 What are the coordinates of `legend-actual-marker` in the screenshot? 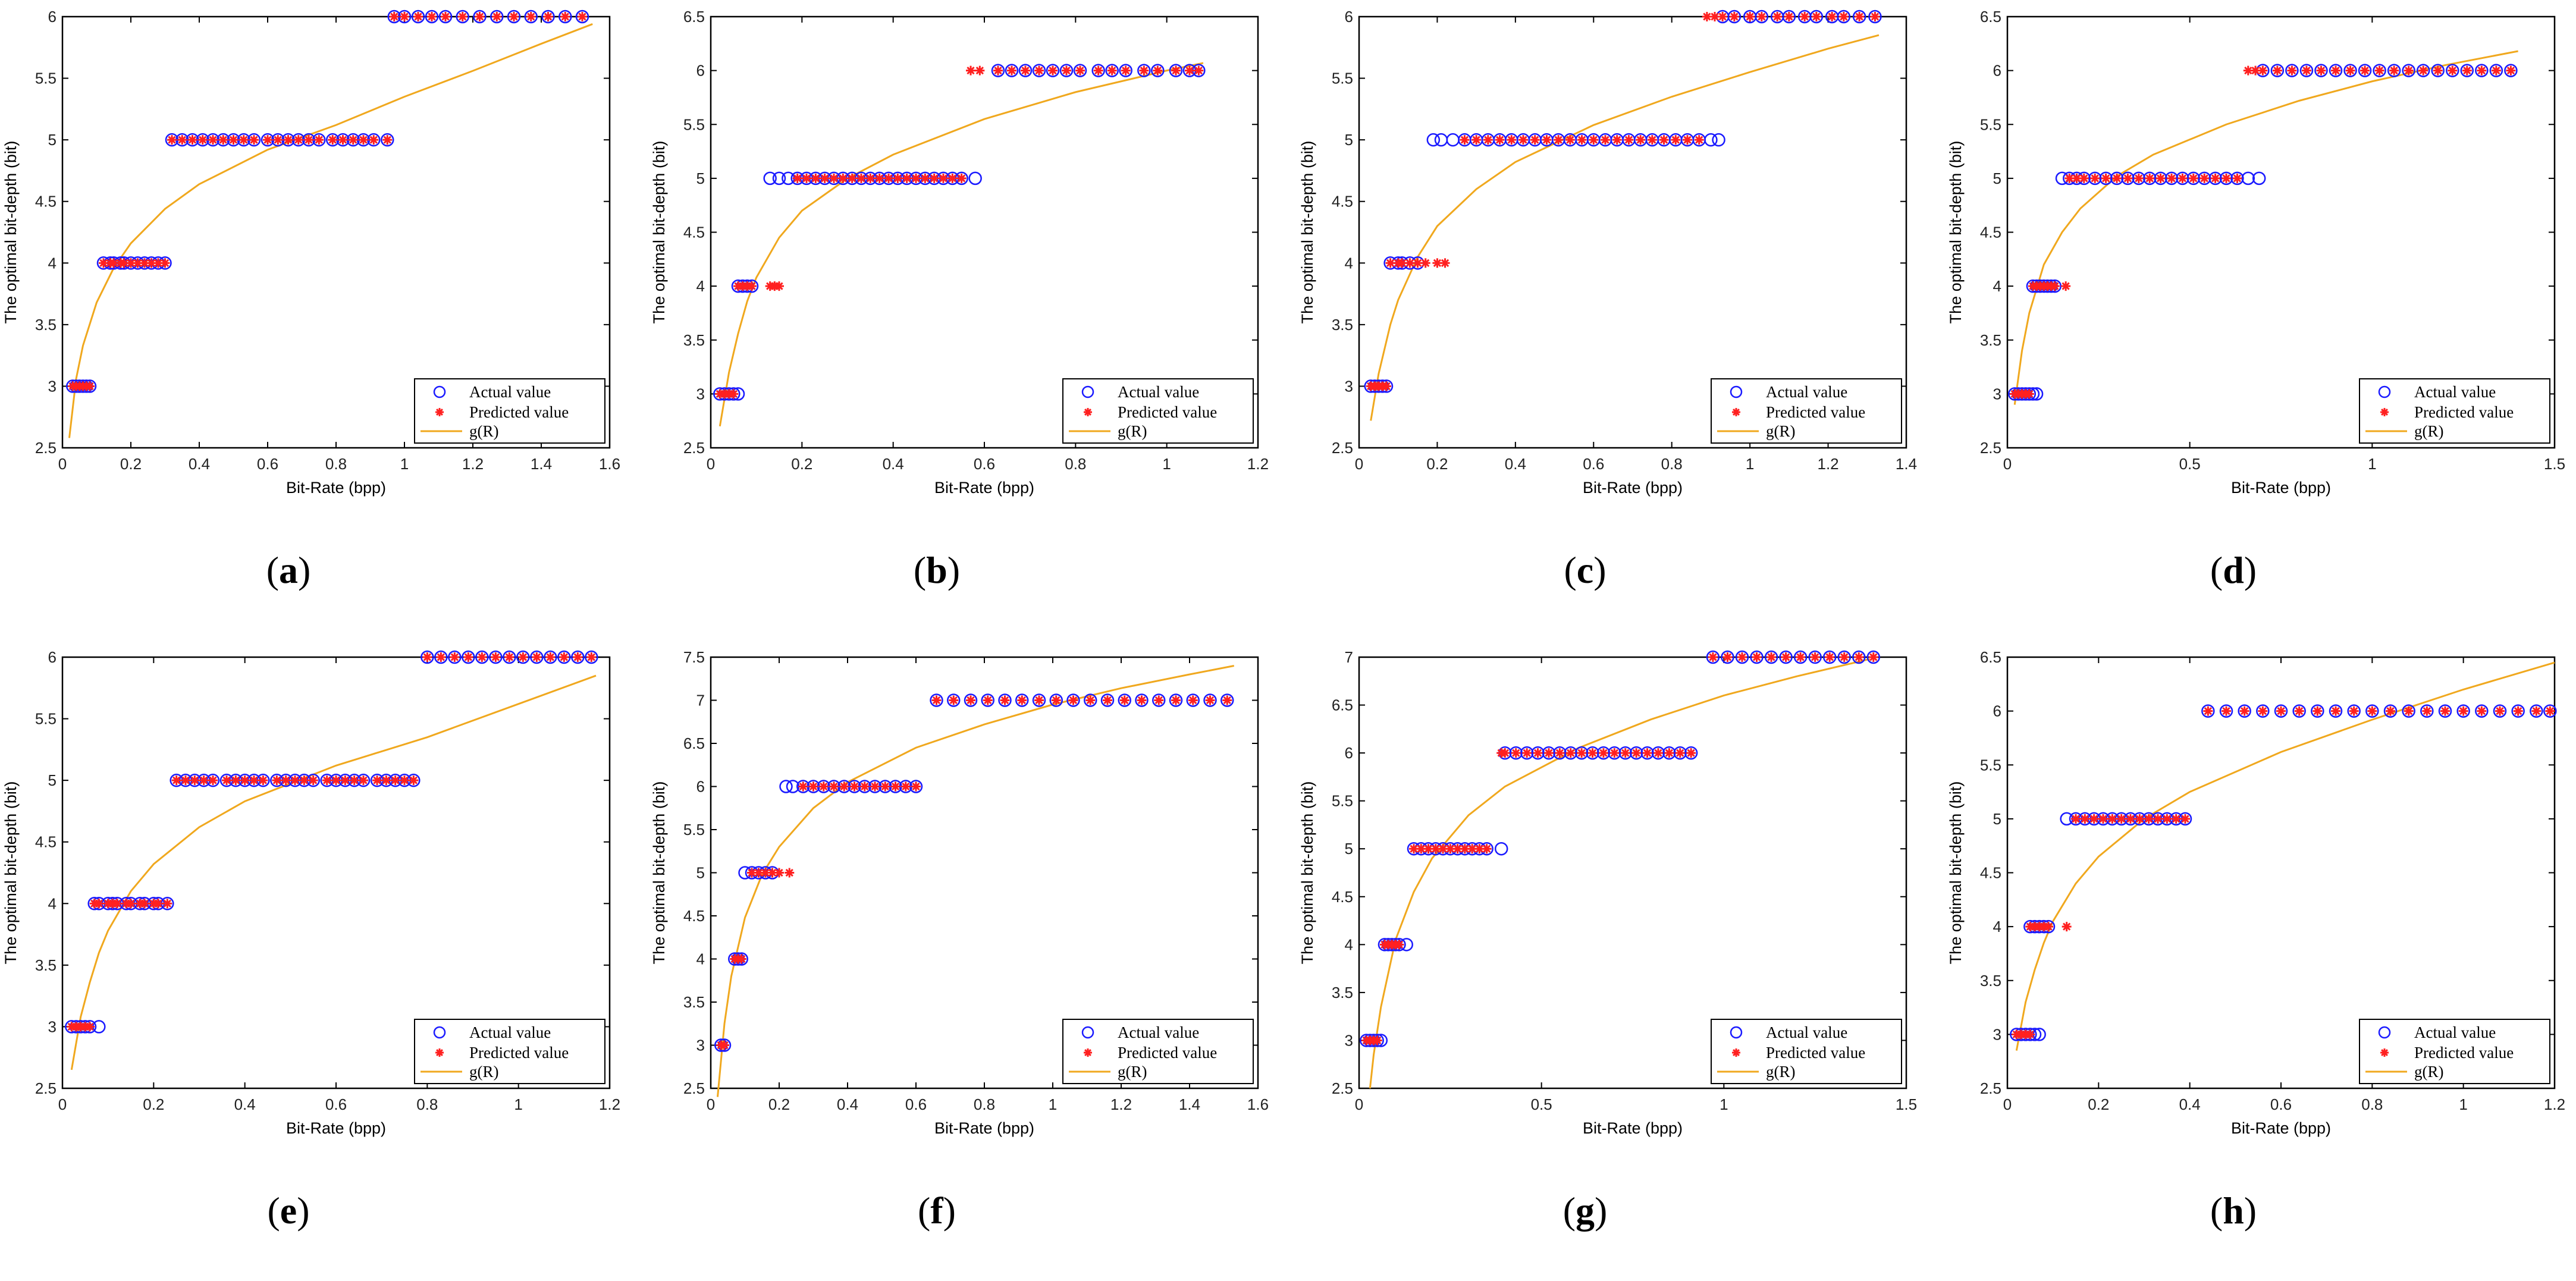 It's located at (1736, 1032).